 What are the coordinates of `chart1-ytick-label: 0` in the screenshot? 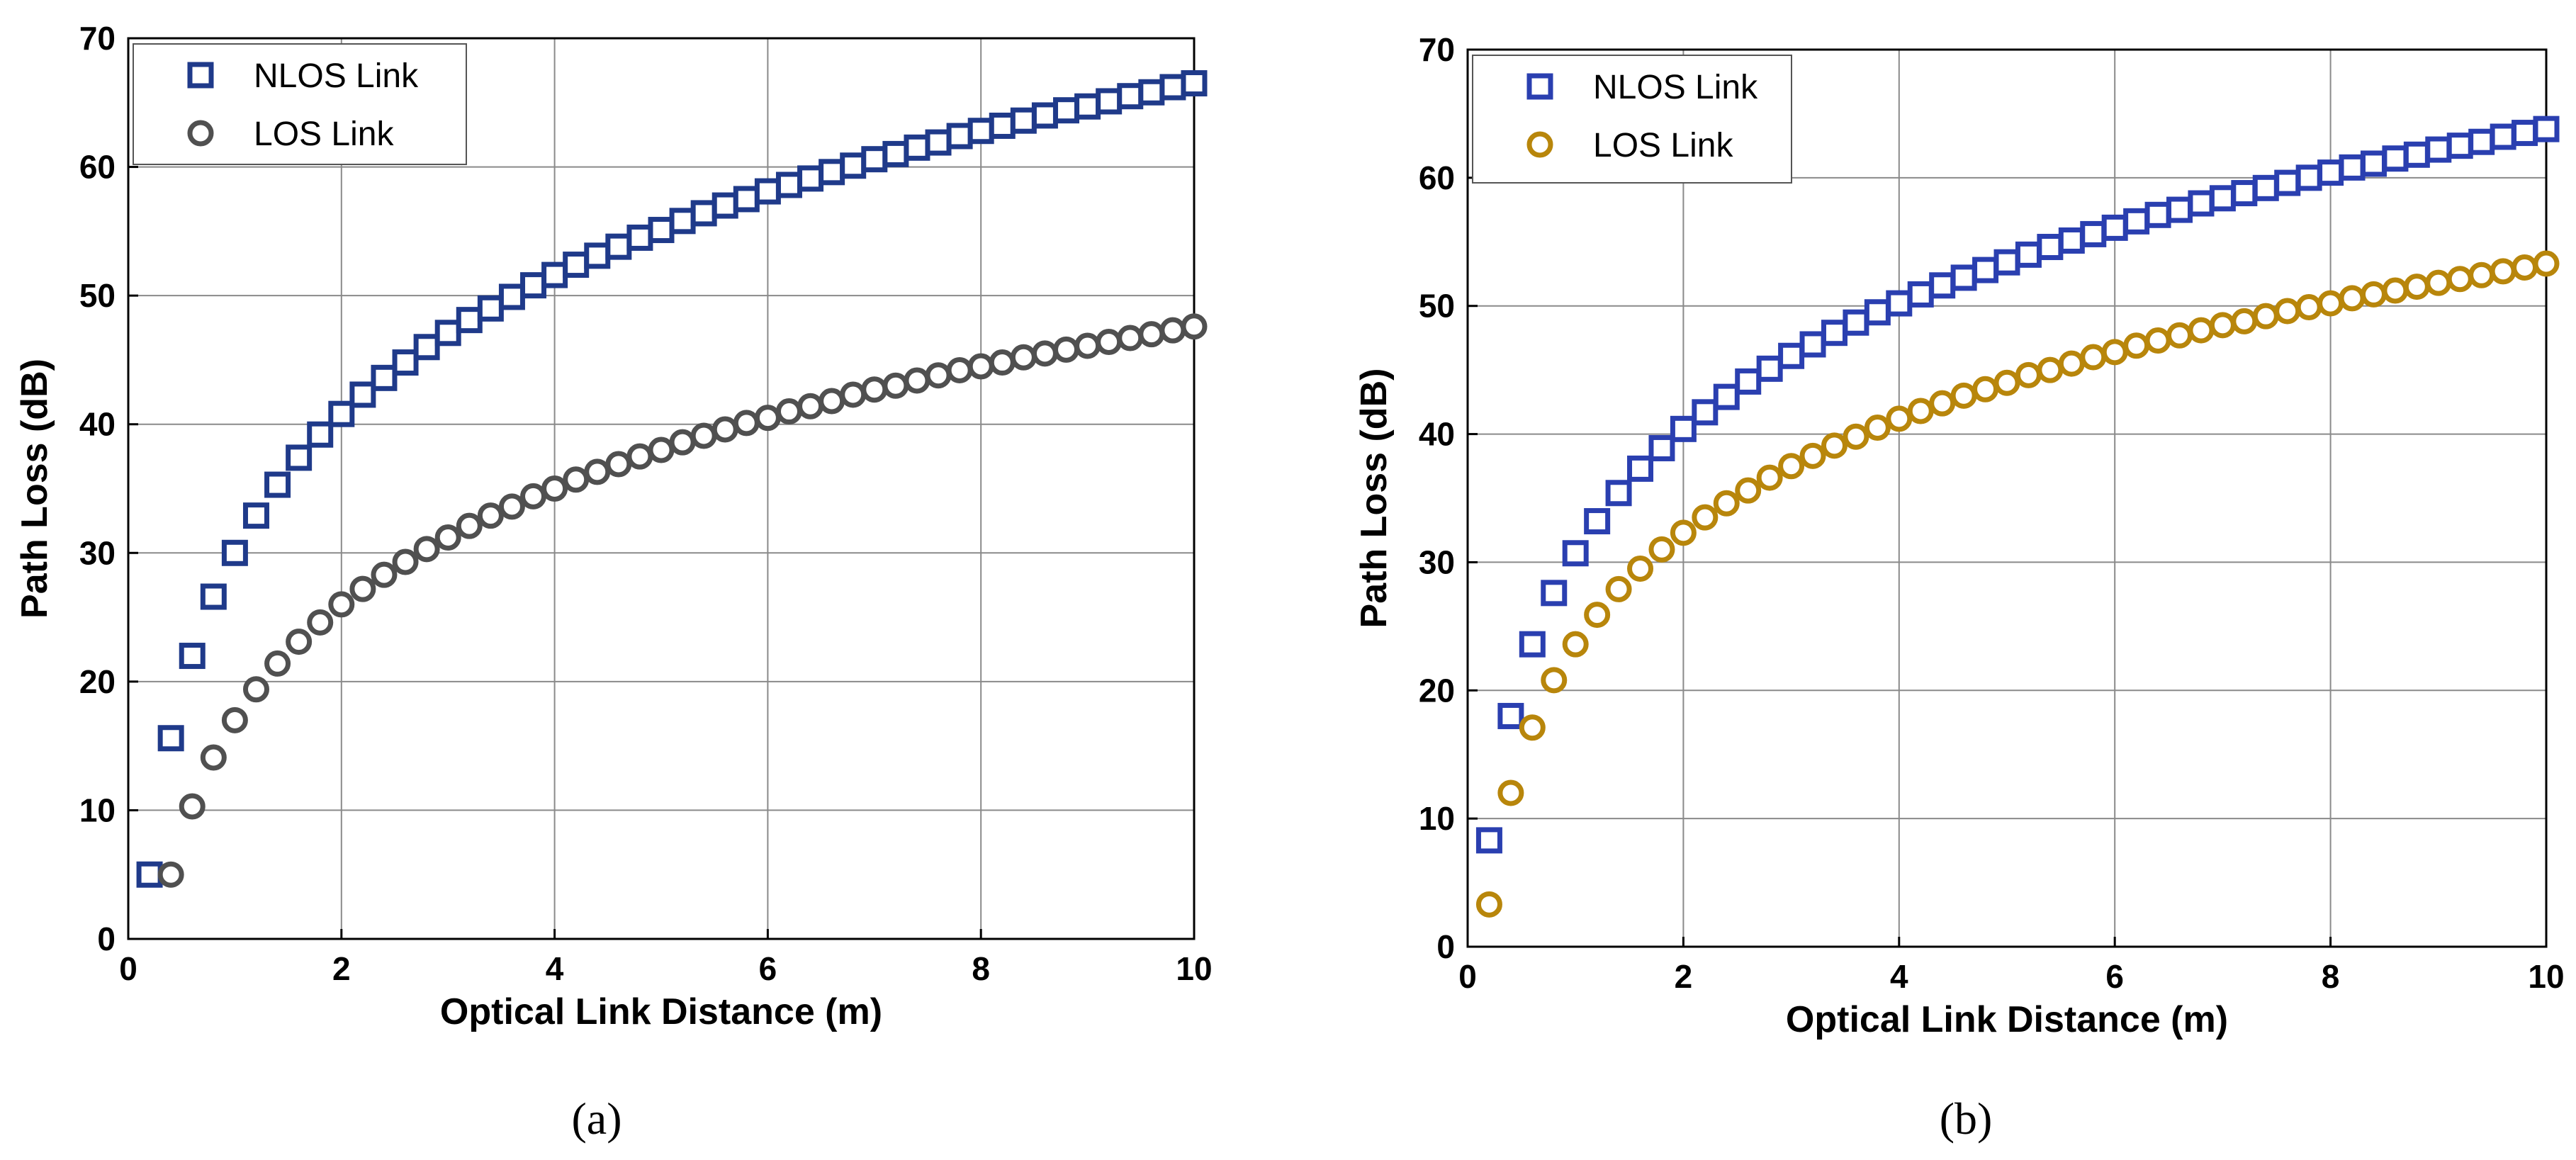 It's located at (1445, 947).